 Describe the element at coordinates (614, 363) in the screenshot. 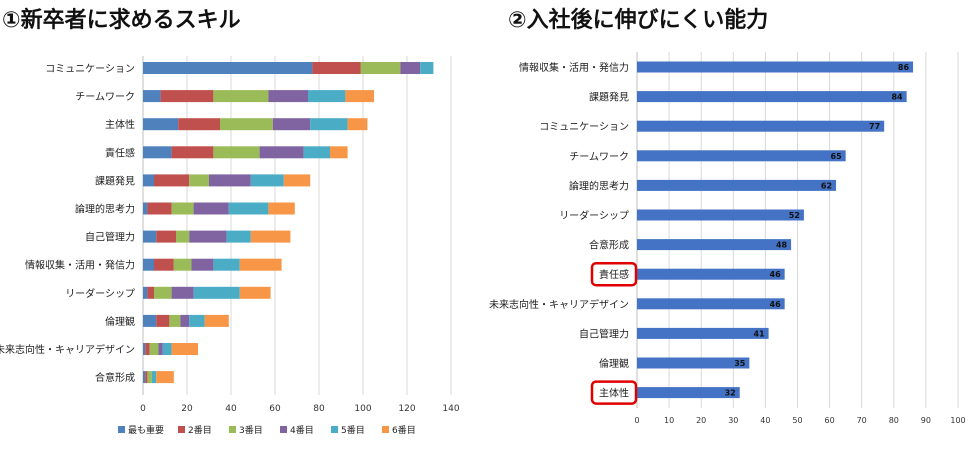

I see `right-category-label: 倫理観` at that location.